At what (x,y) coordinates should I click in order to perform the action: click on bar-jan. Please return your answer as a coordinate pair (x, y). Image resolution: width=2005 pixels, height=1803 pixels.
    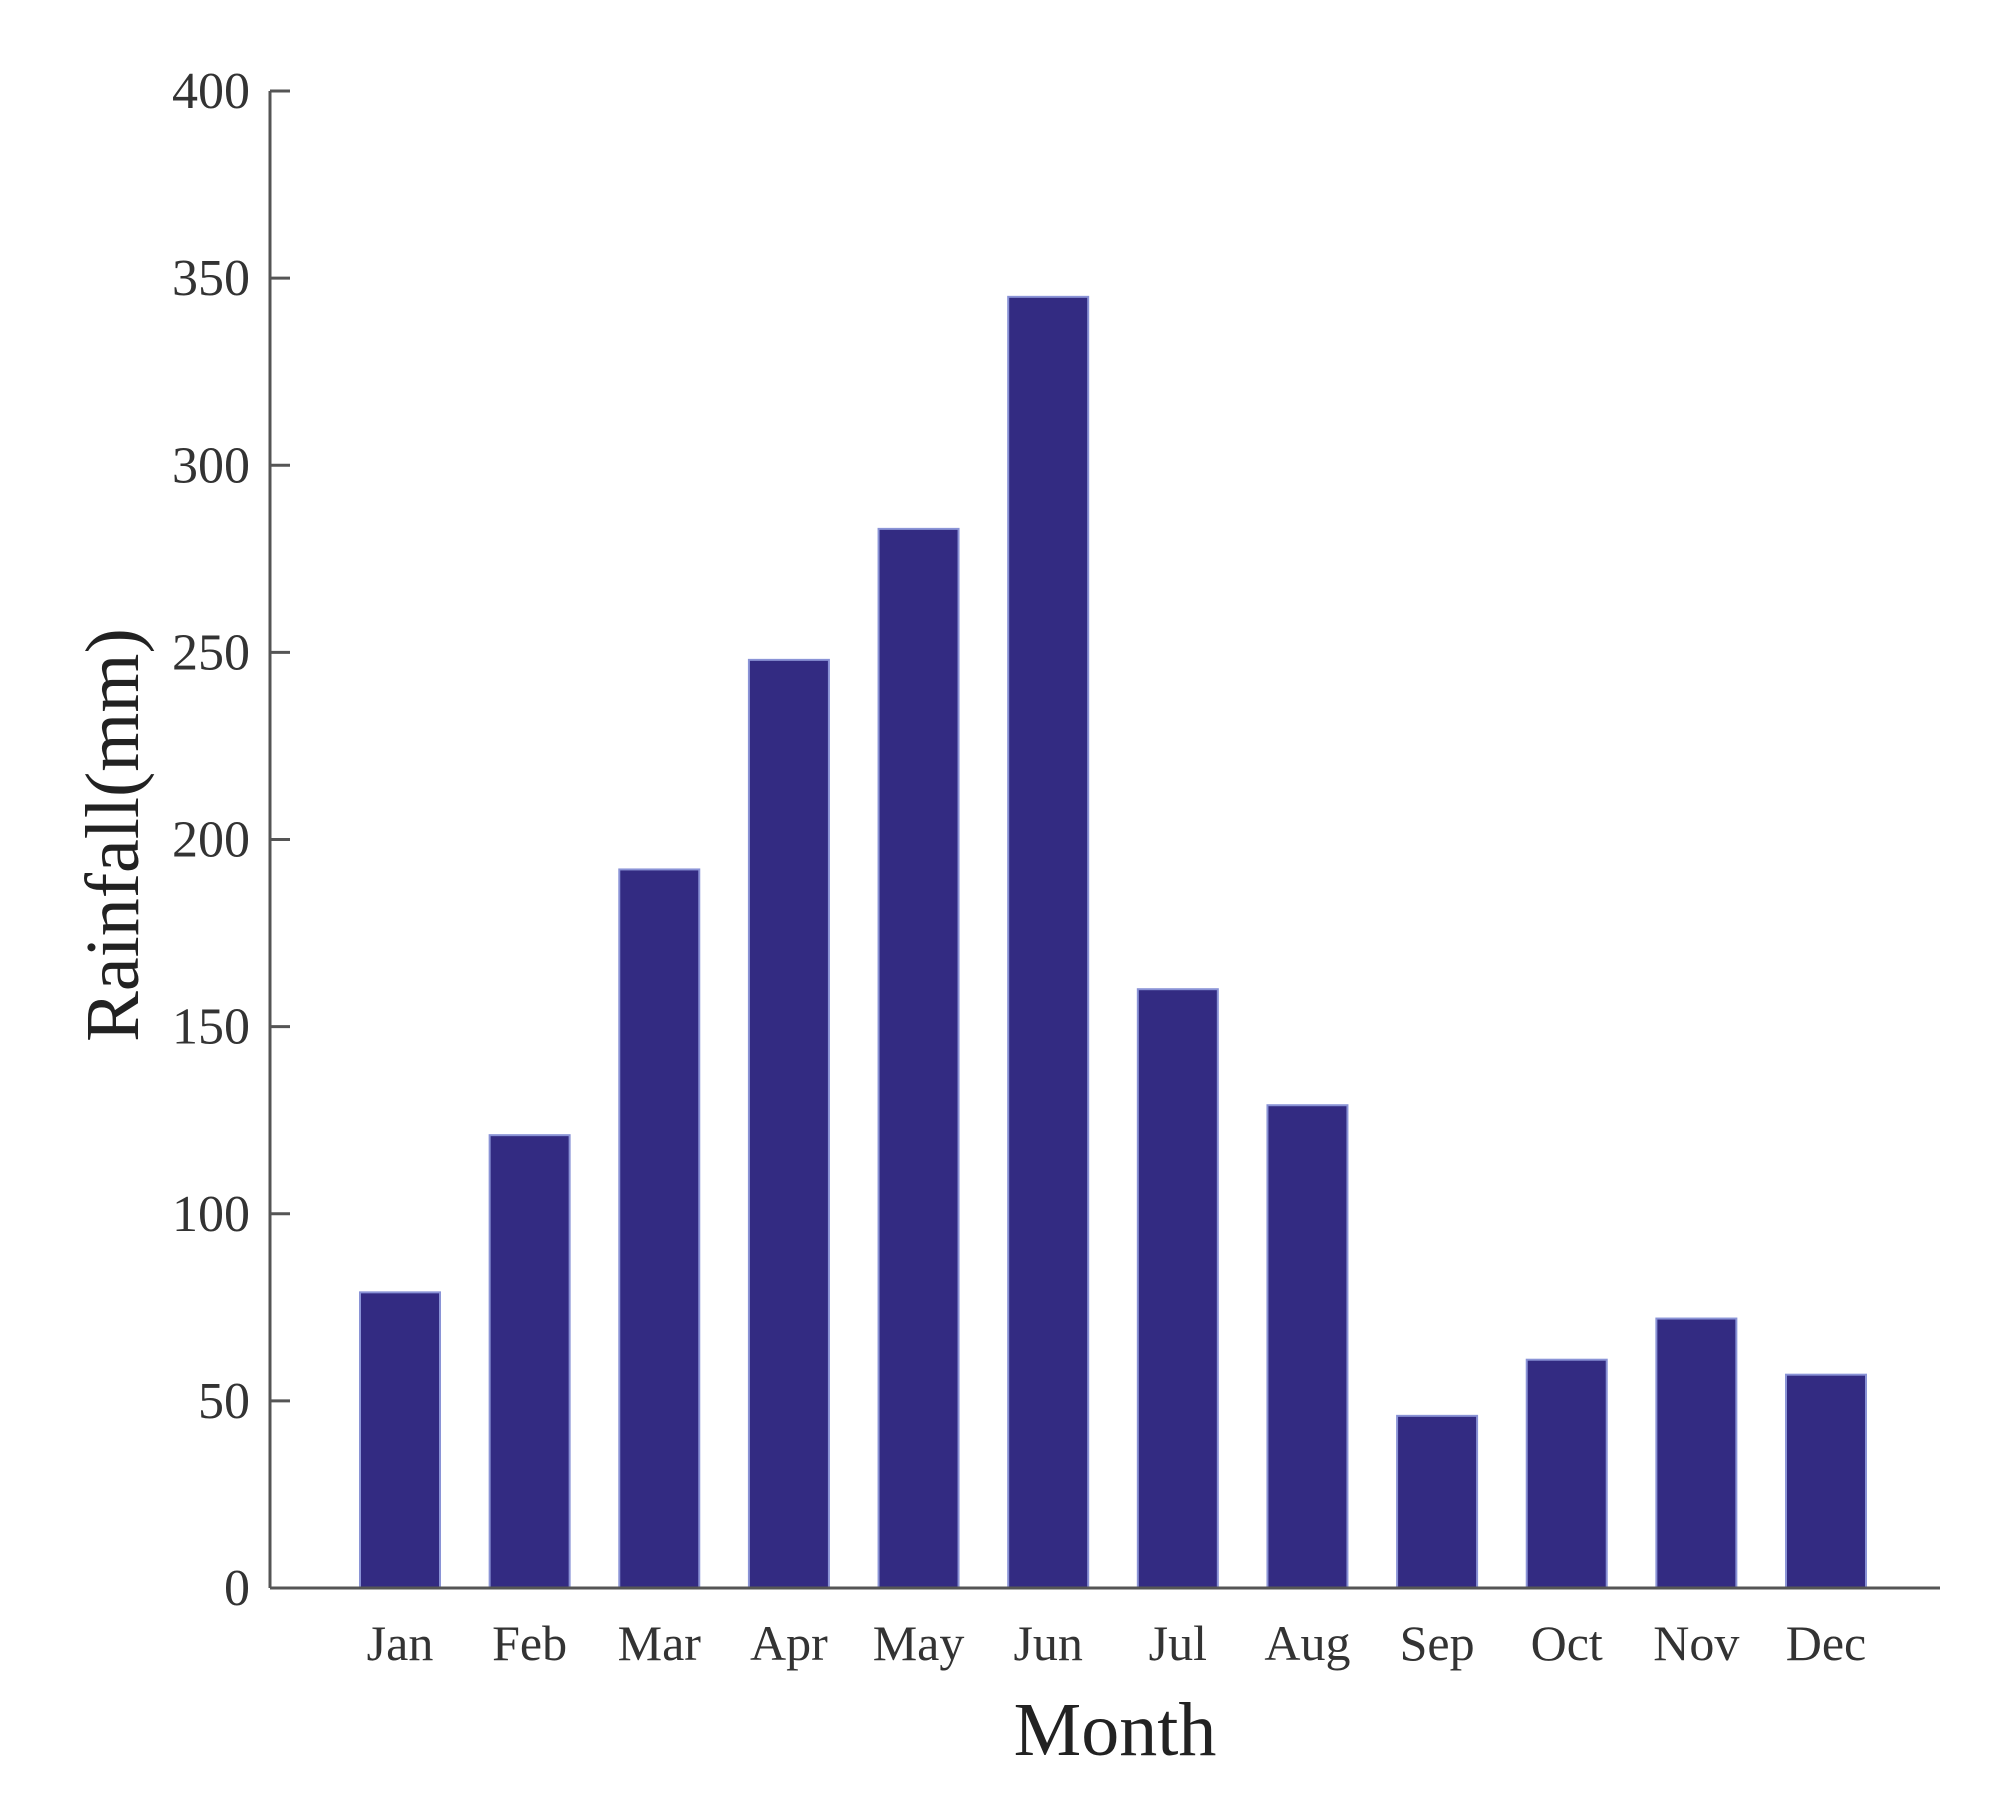
    Looking at the image, I should click on (400, 1440).